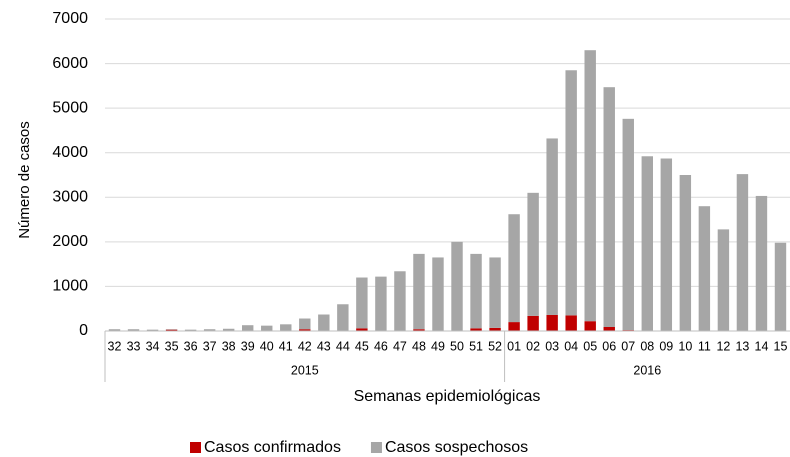  I want to click on x-tick-label: 33, so click(134, 346).